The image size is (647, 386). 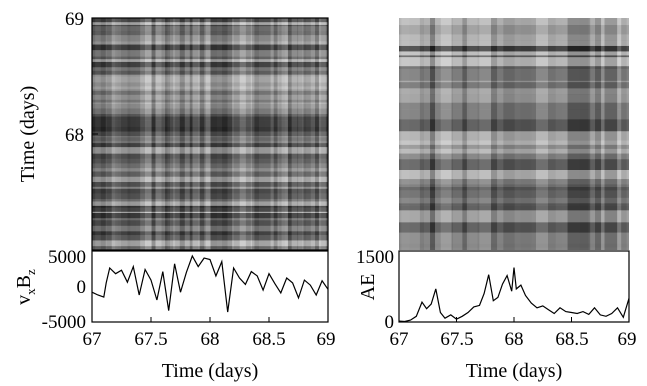 I want to click on left-y-axis-label: Time (days), so click(x=28, y=134).